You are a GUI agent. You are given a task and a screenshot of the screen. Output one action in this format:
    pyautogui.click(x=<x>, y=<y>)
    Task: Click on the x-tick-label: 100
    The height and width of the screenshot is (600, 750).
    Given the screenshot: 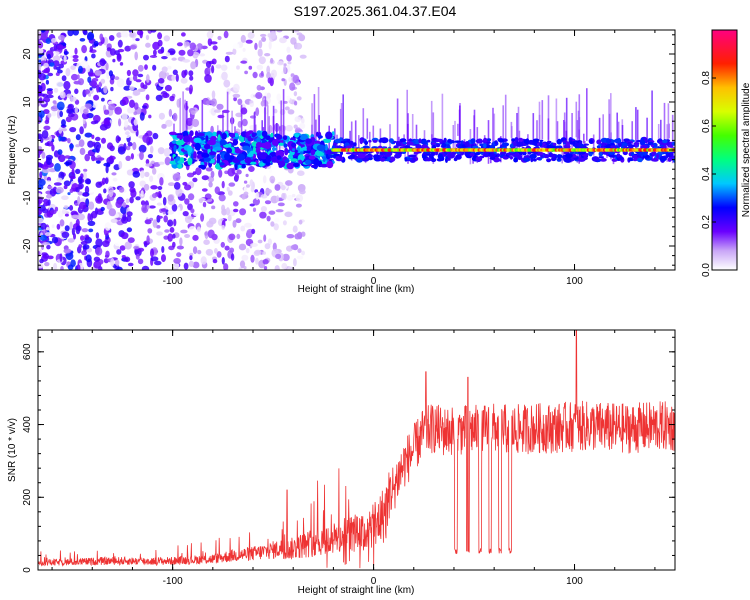 What is the action you would take?
    pyautogui.click(x=574, y=281)
    